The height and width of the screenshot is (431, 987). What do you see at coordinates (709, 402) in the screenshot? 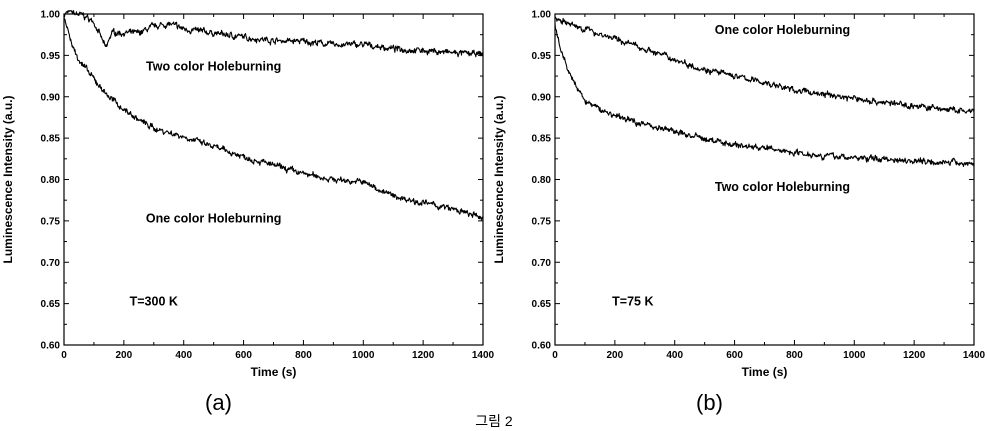
I see `panel-label-b: (b)` at bounding box center [709, 402].